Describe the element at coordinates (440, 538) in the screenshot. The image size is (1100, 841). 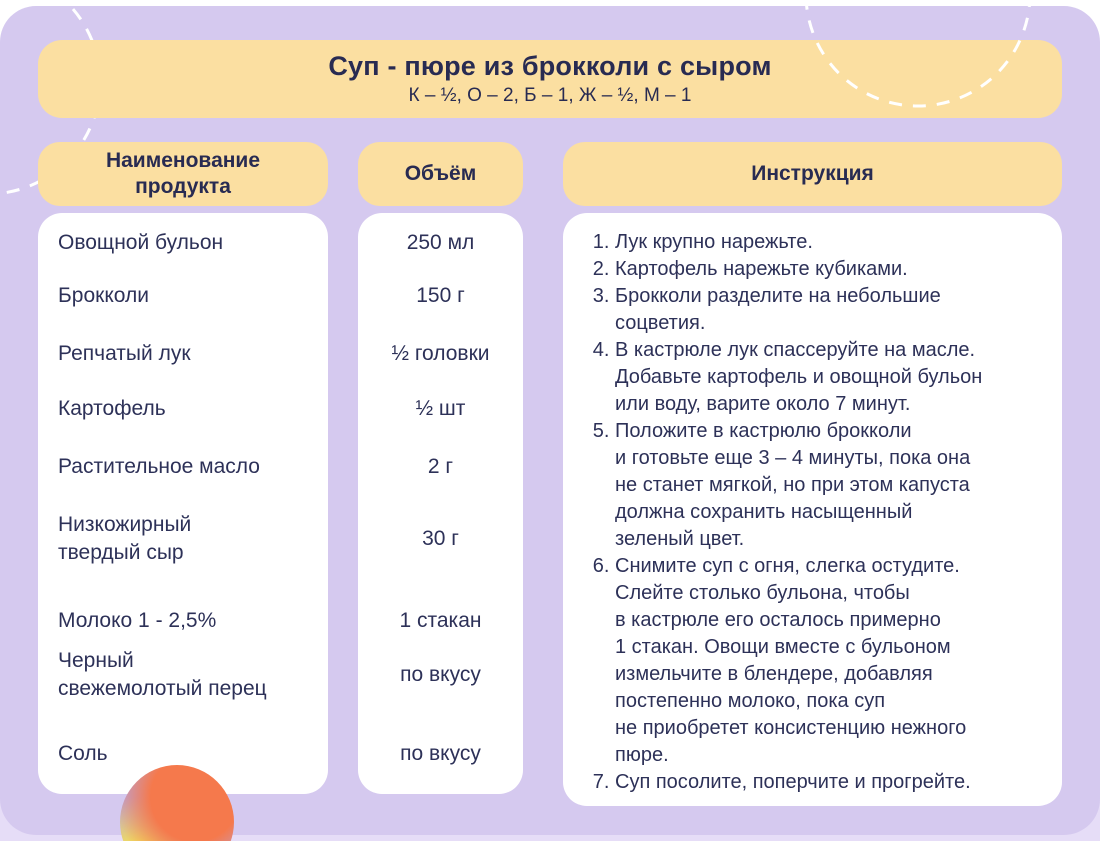
I see `ingredient-volume: 30 г` at that location.